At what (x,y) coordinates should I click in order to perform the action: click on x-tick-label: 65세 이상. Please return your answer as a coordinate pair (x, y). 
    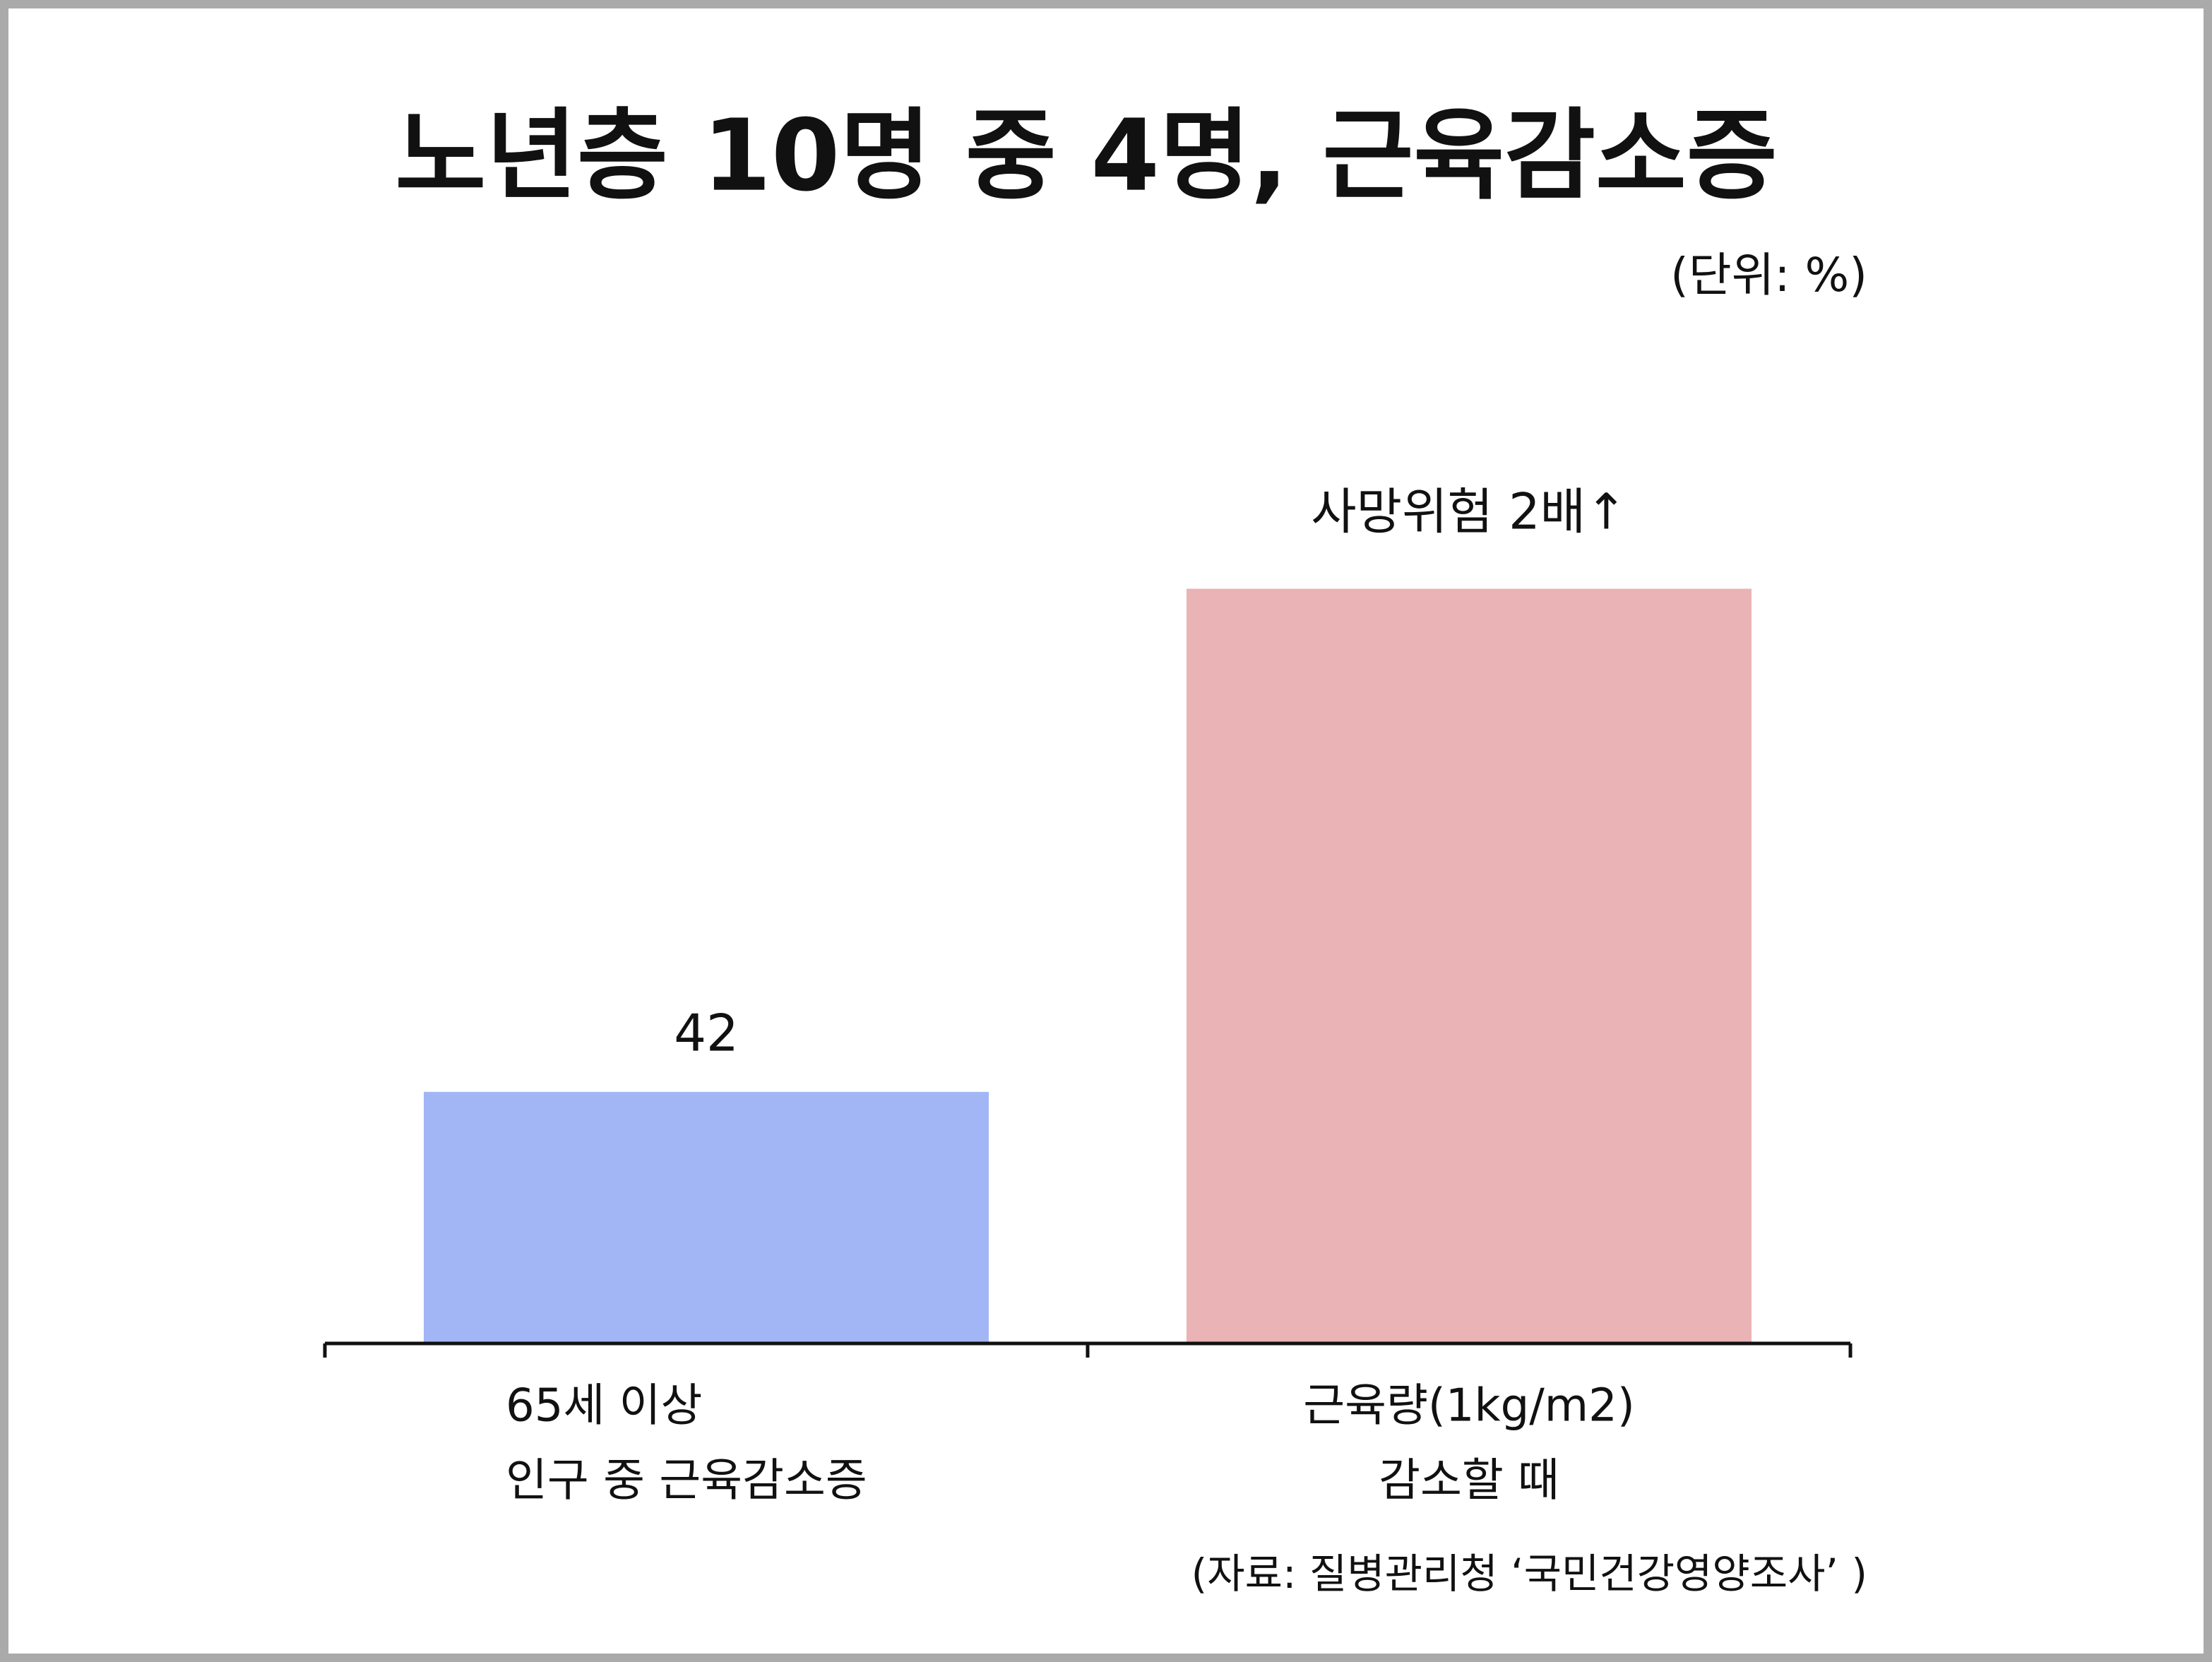
    Looking at the image, I should click on (604, 1406).